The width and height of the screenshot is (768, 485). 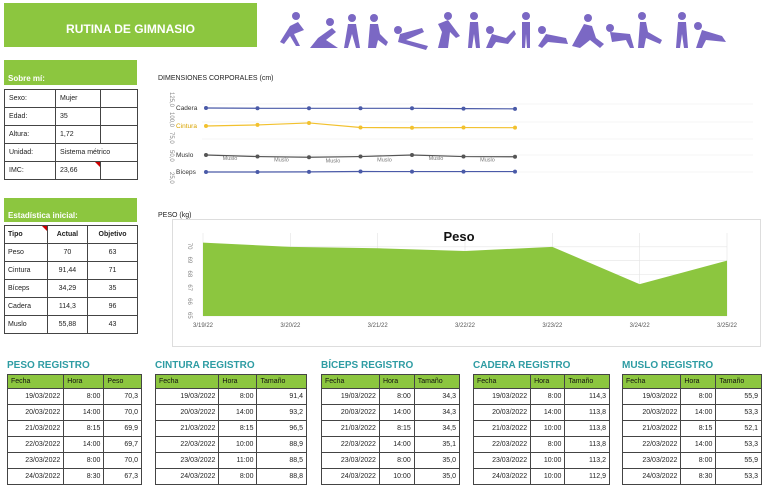 What do you see at coordinates (123, 461) in the screenshot?
I see `record-cell: 70,0` at bounding box center [123, 461].